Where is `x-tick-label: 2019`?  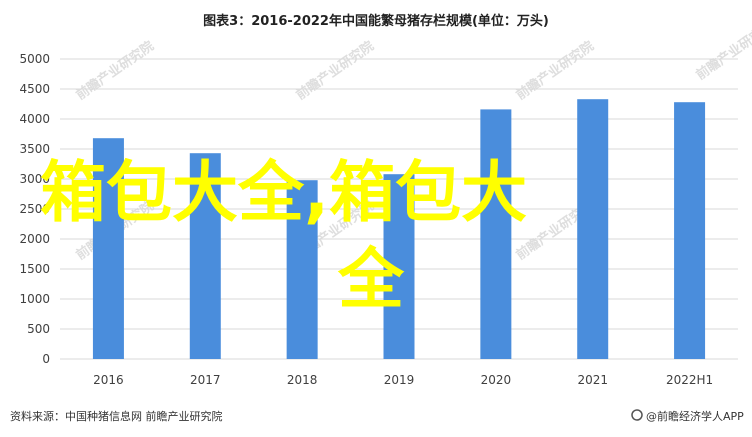
x-tick-label: 2019 is located at coordinates (399, 380).